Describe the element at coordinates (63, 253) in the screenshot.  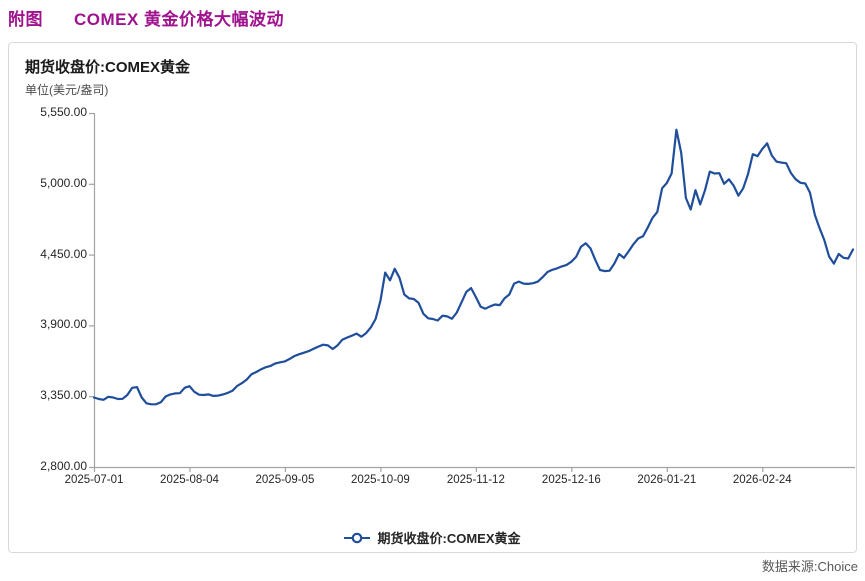
I see `y-tick-label: 4,450.00` at that location.